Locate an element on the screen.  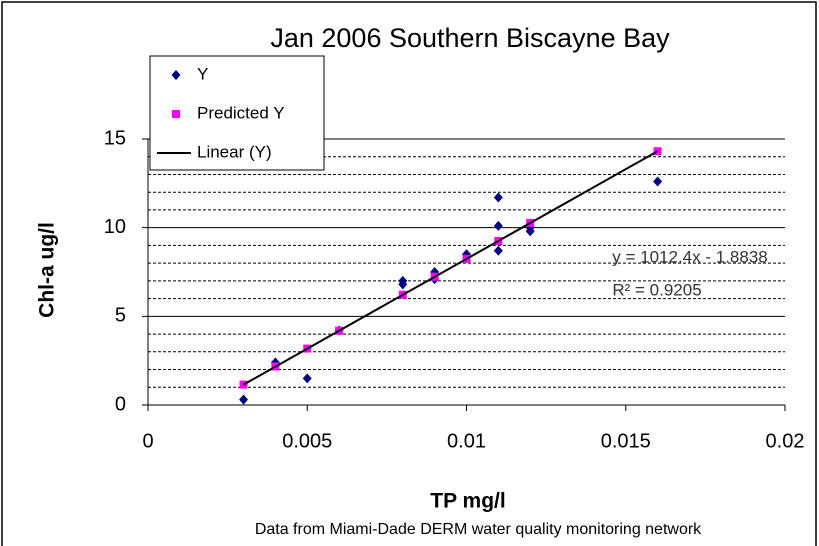
y-axis-label: Chl-a ug/l is located at coordinates (47, 270).